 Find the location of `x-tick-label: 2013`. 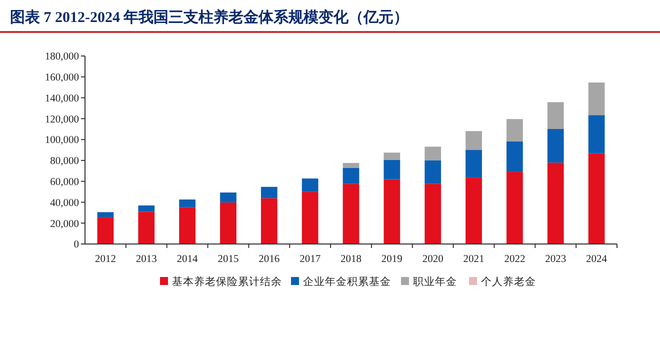

x-tick-label: 2013 is located at coordinates (146, 259).